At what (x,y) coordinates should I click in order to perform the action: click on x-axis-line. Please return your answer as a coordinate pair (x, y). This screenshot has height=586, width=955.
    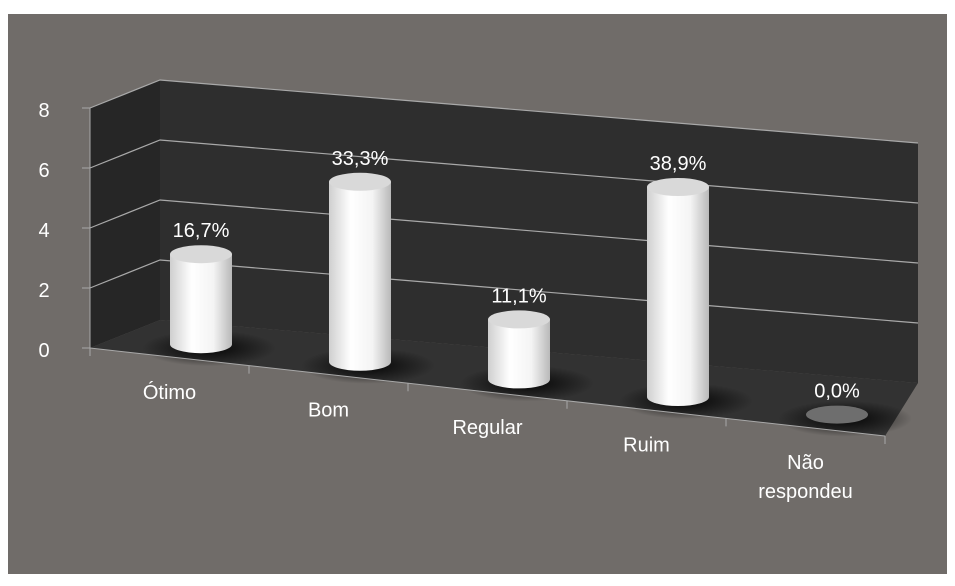
    Looking at the image, I should click on (487, 392).